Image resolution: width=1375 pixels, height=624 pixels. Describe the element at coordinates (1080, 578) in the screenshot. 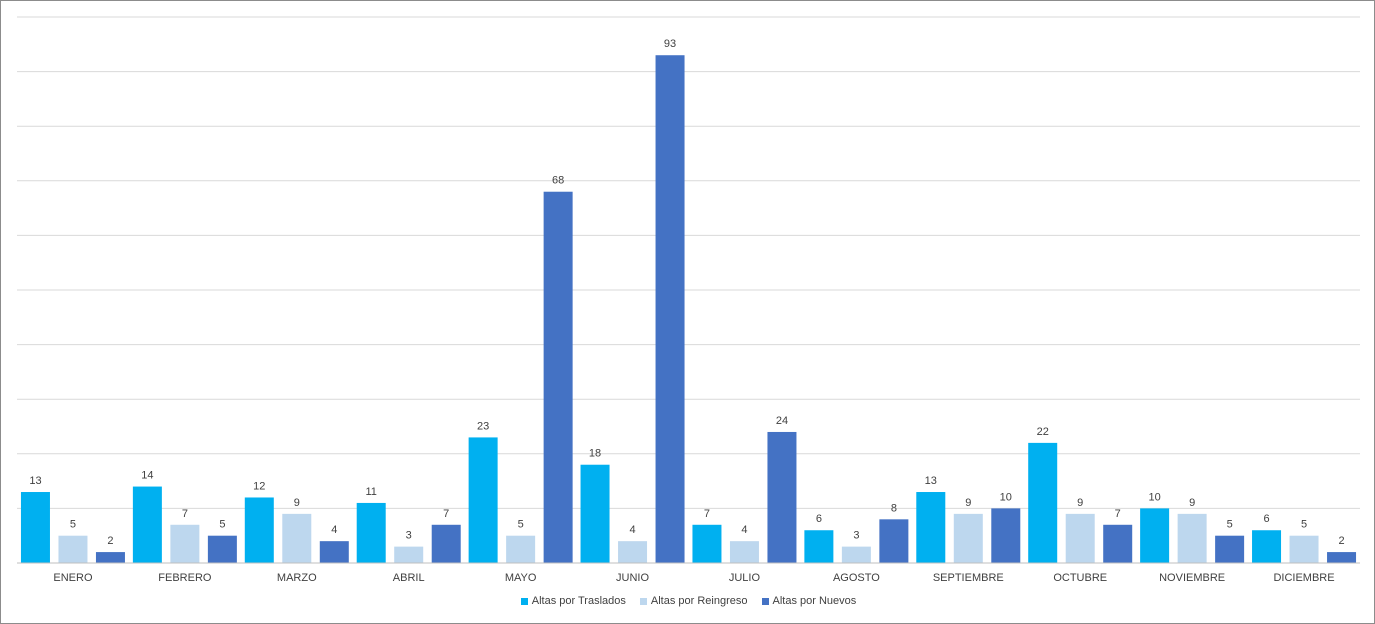

I see `x-tick-label: OCTUBRE` at that location.